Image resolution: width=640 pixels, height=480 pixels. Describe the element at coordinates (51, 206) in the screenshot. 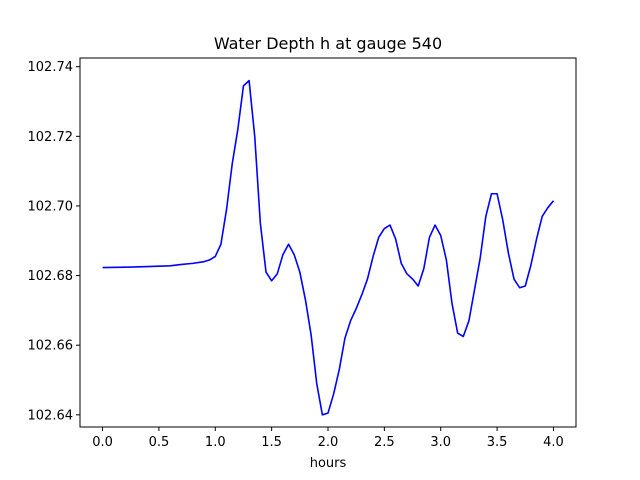

I see `y-tick-label: 102.70` at that location.